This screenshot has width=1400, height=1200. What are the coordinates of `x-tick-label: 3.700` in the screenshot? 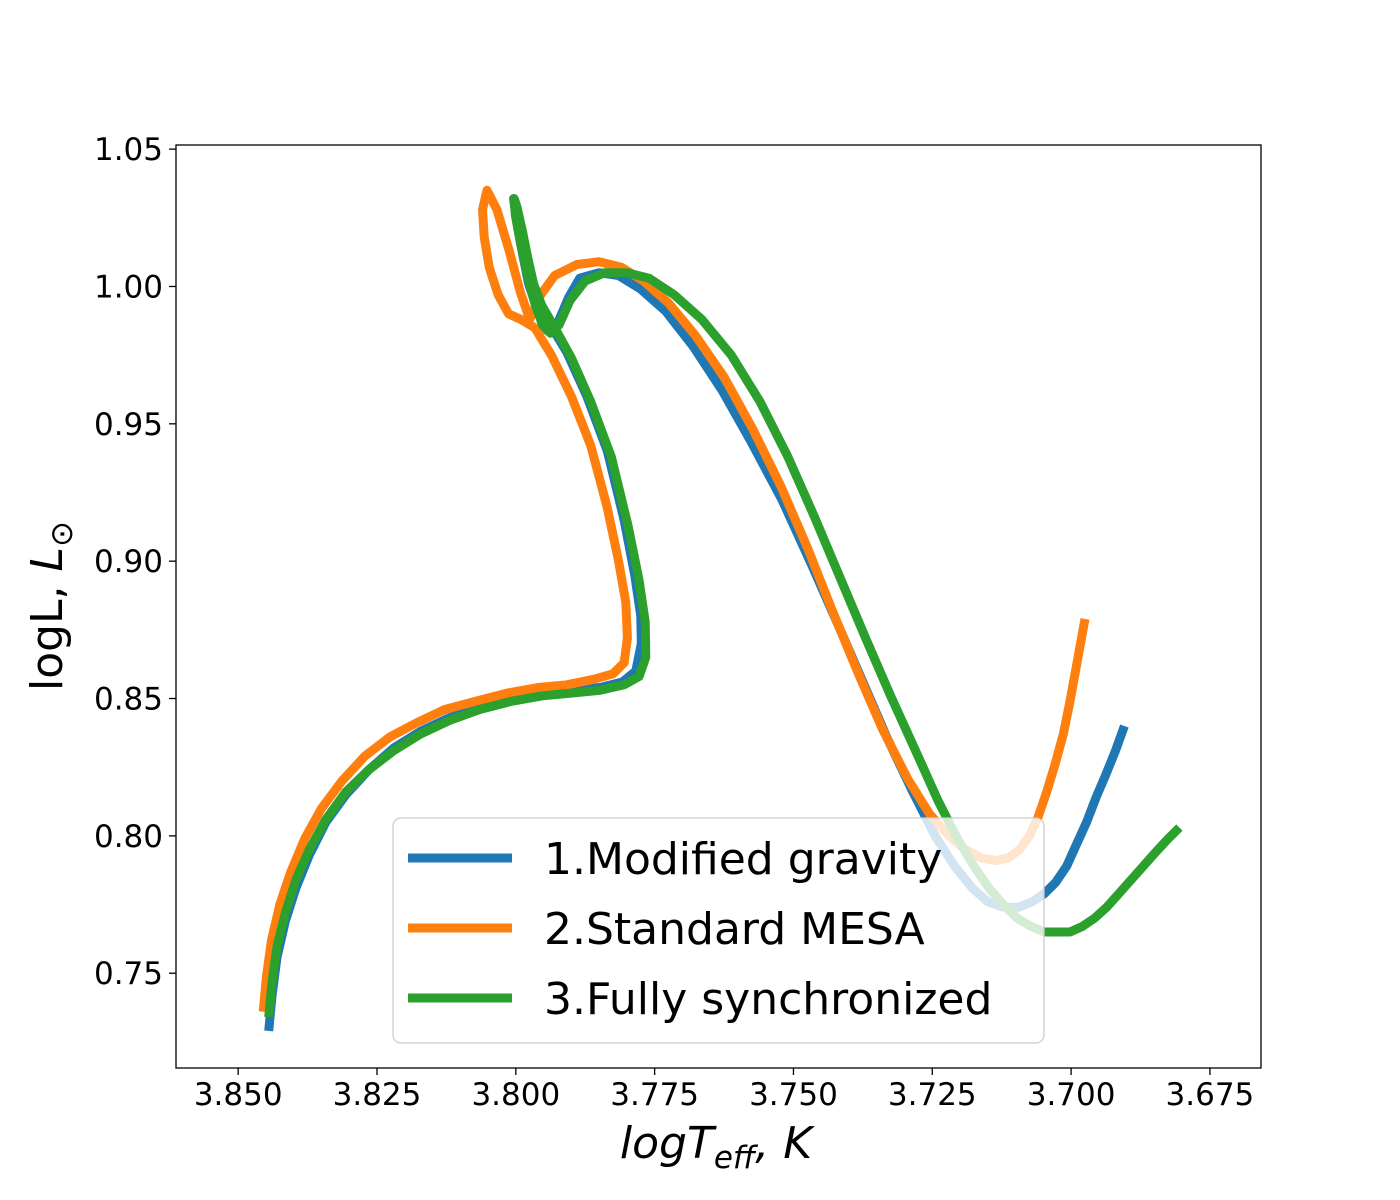 It's located at (1071, 1095).